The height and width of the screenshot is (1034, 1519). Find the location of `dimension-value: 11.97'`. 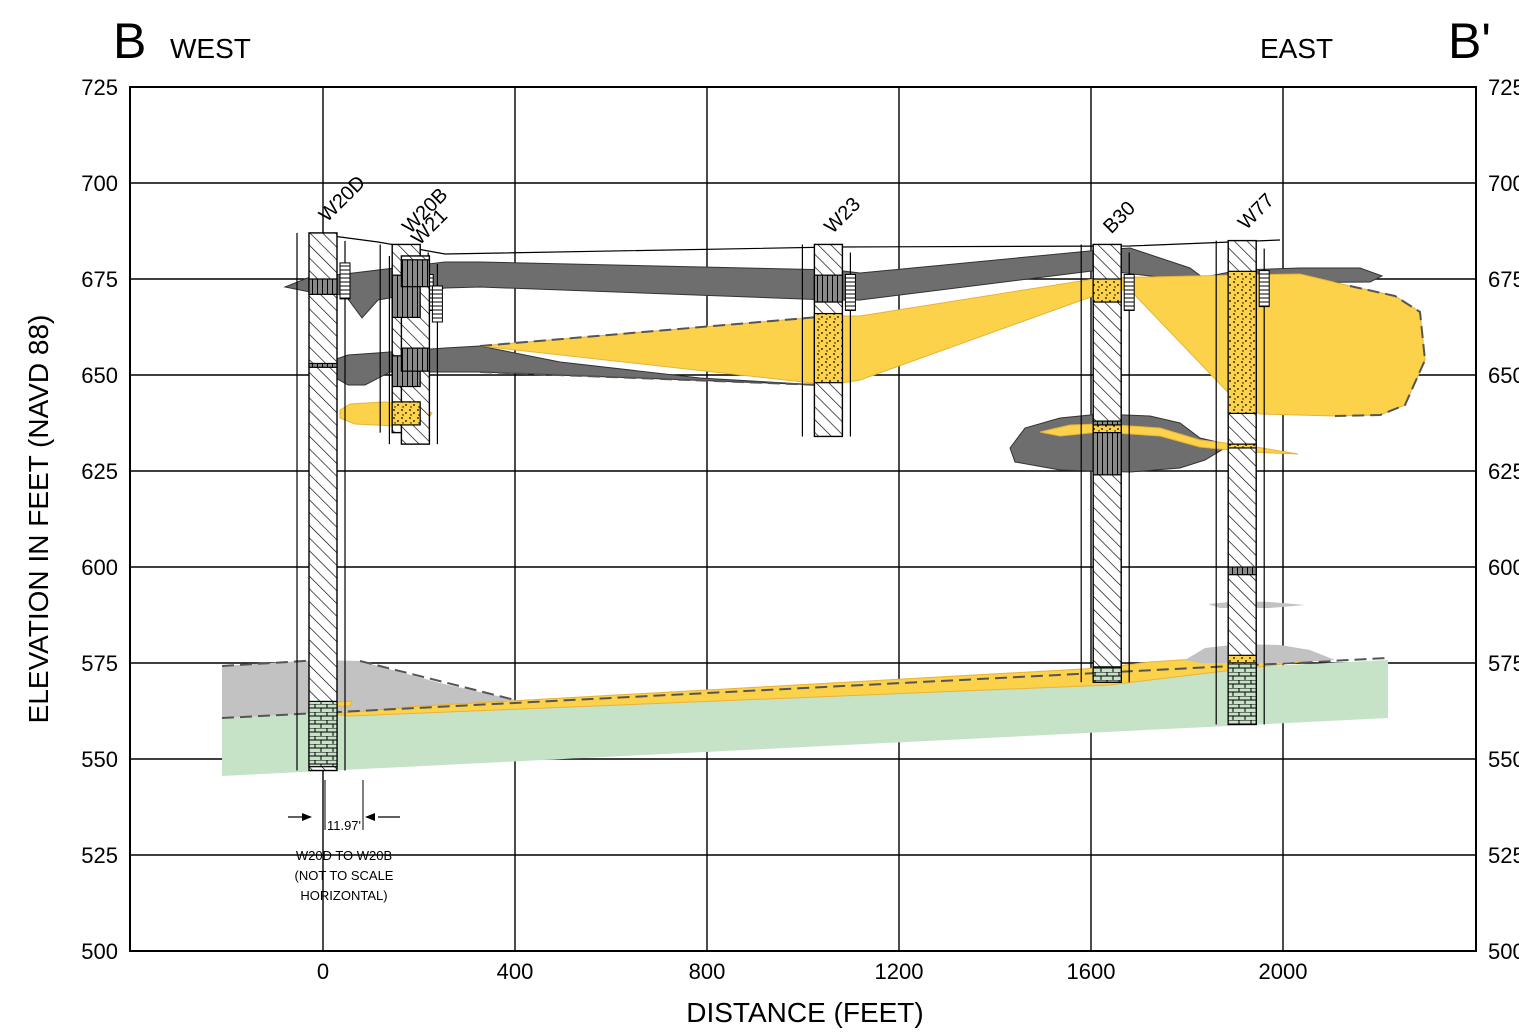

dimension-value: 11.97' is located at coordinates (344, 825).